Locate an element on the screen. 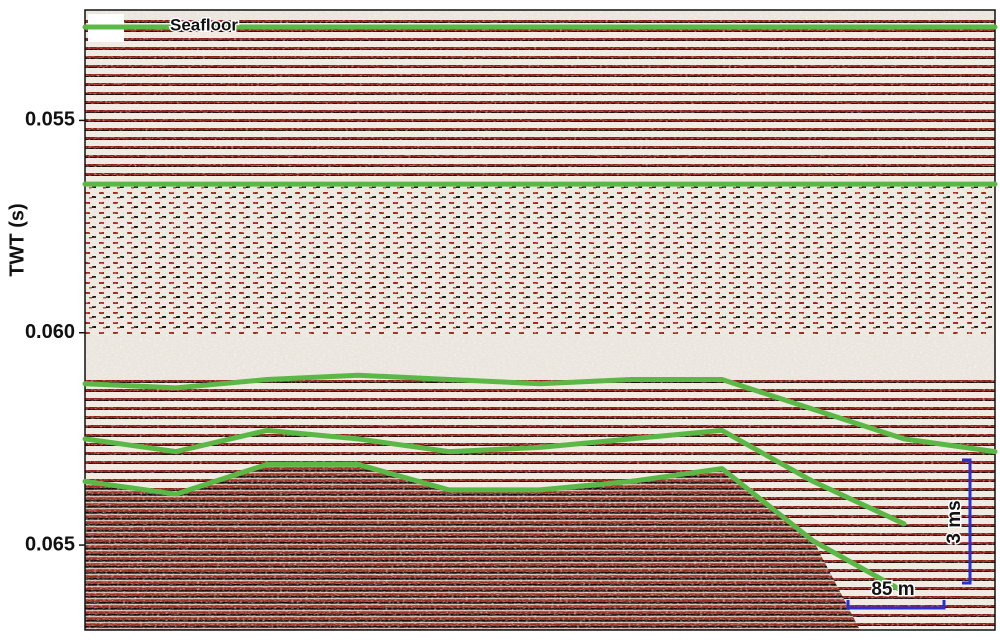 This screenshot has width=1000, height=640. y-axis-label: TWT (s) is located at coordinates (17, 239).